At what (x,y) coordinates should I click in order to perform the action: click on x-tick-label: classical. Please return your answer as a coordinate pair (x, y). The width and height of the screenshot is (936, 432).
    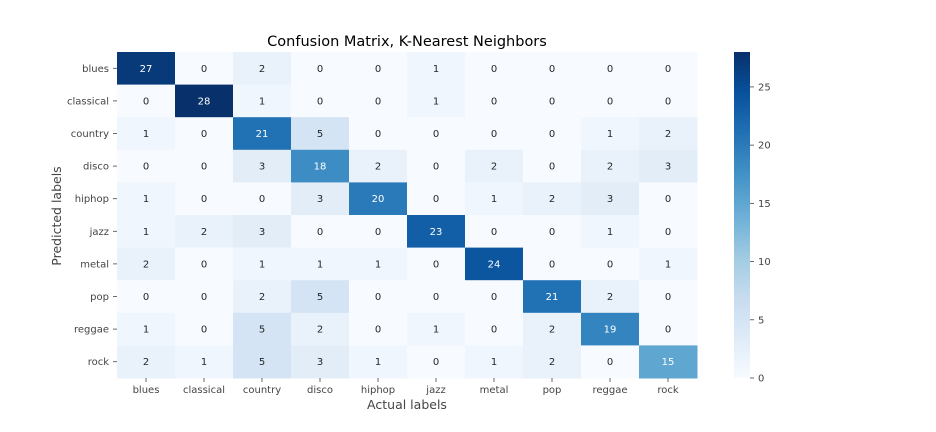
    Looking at the image, I should click on (204, 390).